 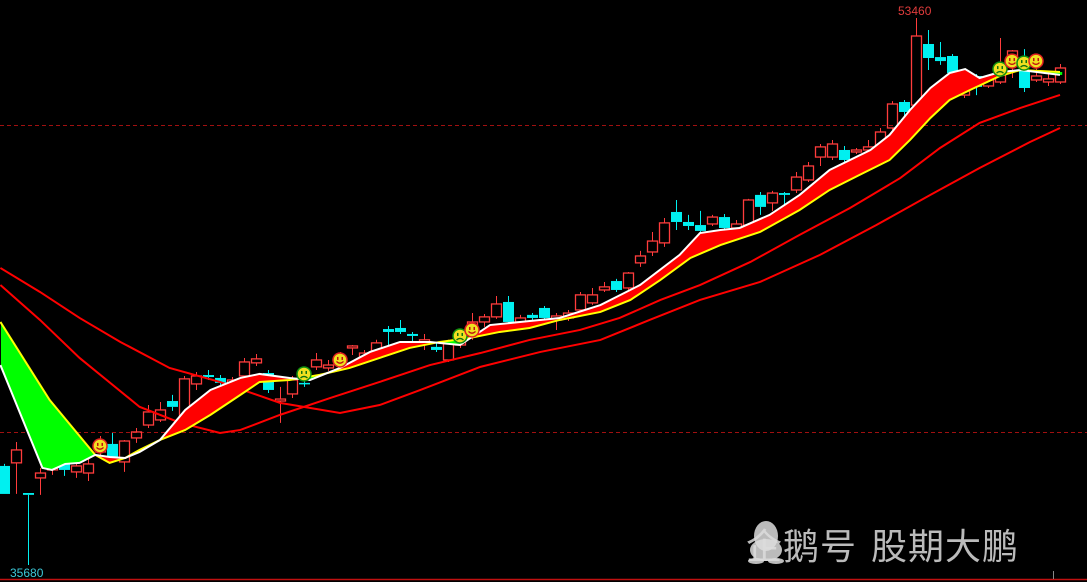 I want to click on candle-down, so click(x=724, y=221).